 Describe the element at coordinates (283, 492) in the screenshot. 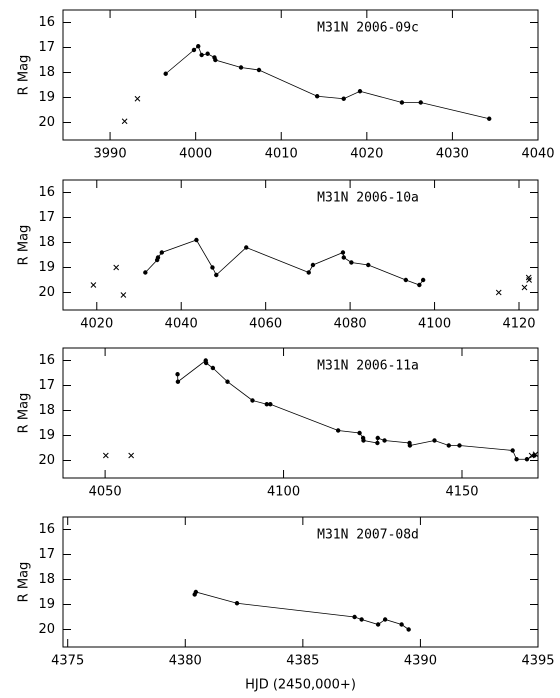

I see `x-tick-label: 4100` at that location.